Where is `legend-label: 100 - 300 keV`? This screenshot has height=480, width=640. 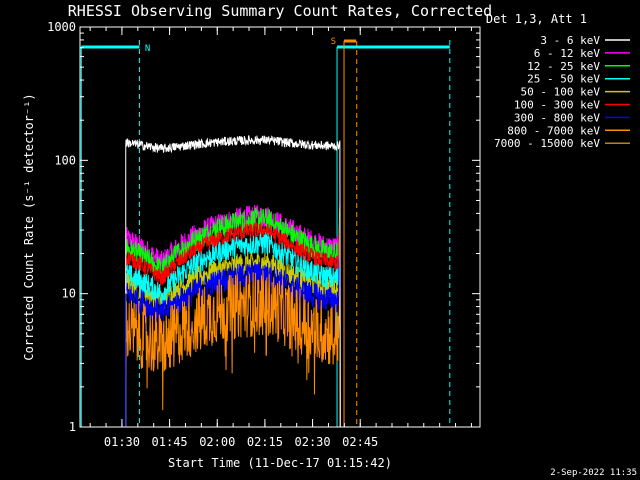 legend-label: 100 - 300 keV is located at coordinates (557, 105).